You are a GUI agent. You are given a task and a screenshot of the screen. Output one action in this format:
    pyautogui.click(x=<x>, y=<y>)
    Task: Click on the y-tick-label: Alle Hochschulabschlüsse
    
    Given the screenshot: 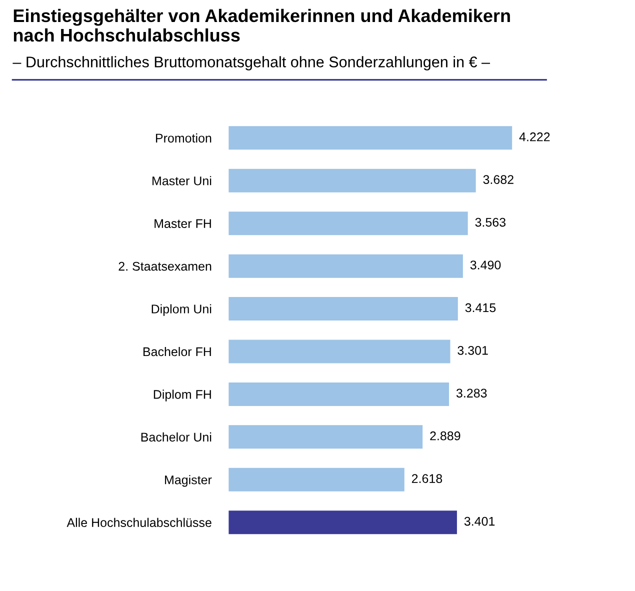 What is the action you would take?
    pyautogui.click(x=139, y=523)
    